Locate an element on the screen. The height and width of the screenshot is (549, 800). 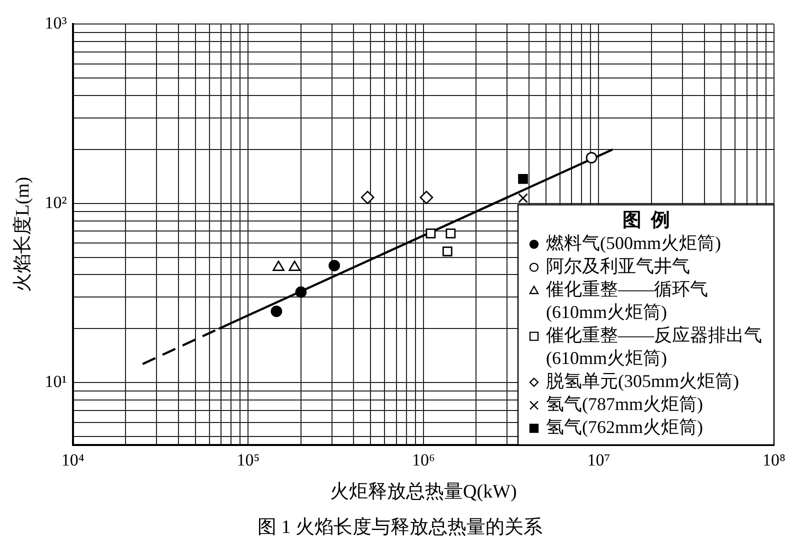
x-tick-label: 10⁴ is located at coordinates (72, 460).